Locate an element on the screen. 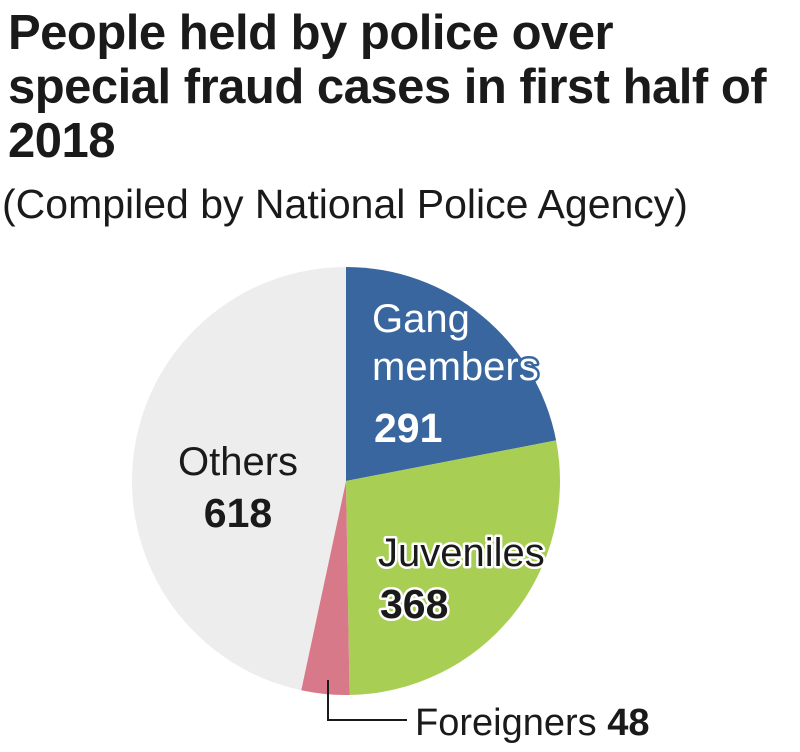 This screenshot has width=800, height=752. pie-leader-lines is located at coordinates (367, 700).